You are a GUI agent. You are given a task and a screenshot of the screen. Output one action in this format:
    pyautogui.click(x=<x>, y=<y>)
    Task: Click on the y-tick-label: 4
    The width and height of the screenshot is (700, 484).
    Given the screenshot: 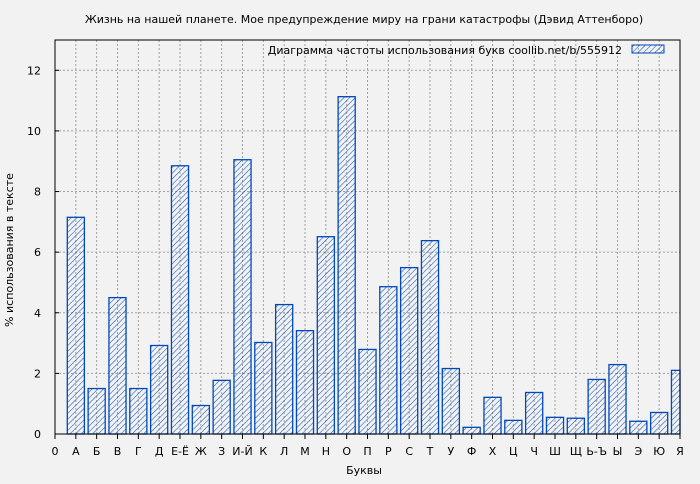 What is the action you would take?
    pyautogui.click(x=37, y=313)
    